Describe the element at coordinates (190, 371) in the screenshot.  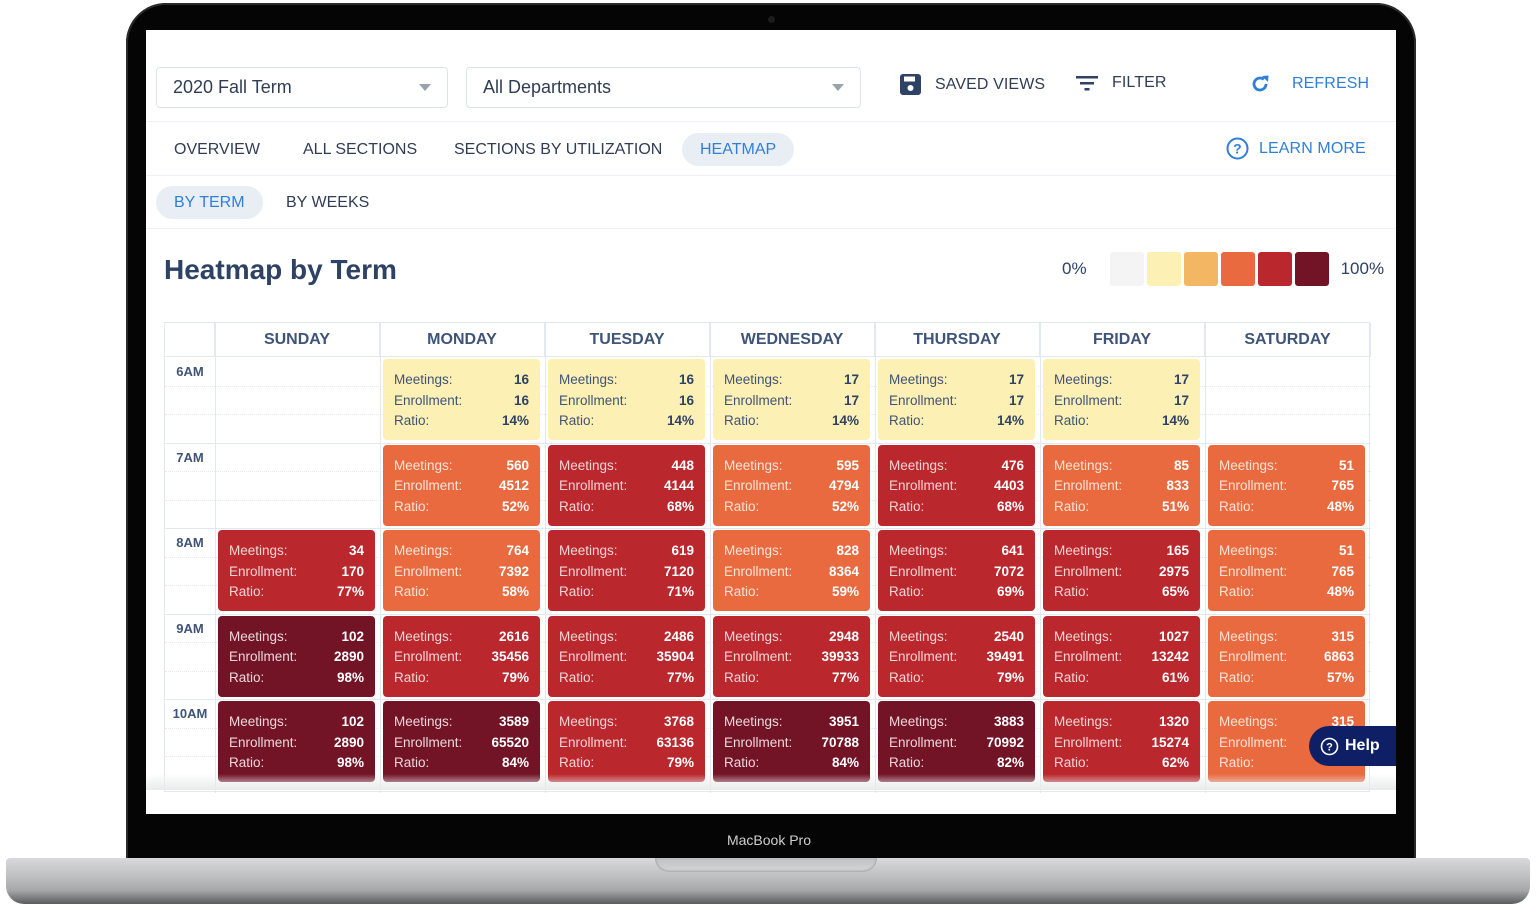
I see `time-label: 6AM` at that location.